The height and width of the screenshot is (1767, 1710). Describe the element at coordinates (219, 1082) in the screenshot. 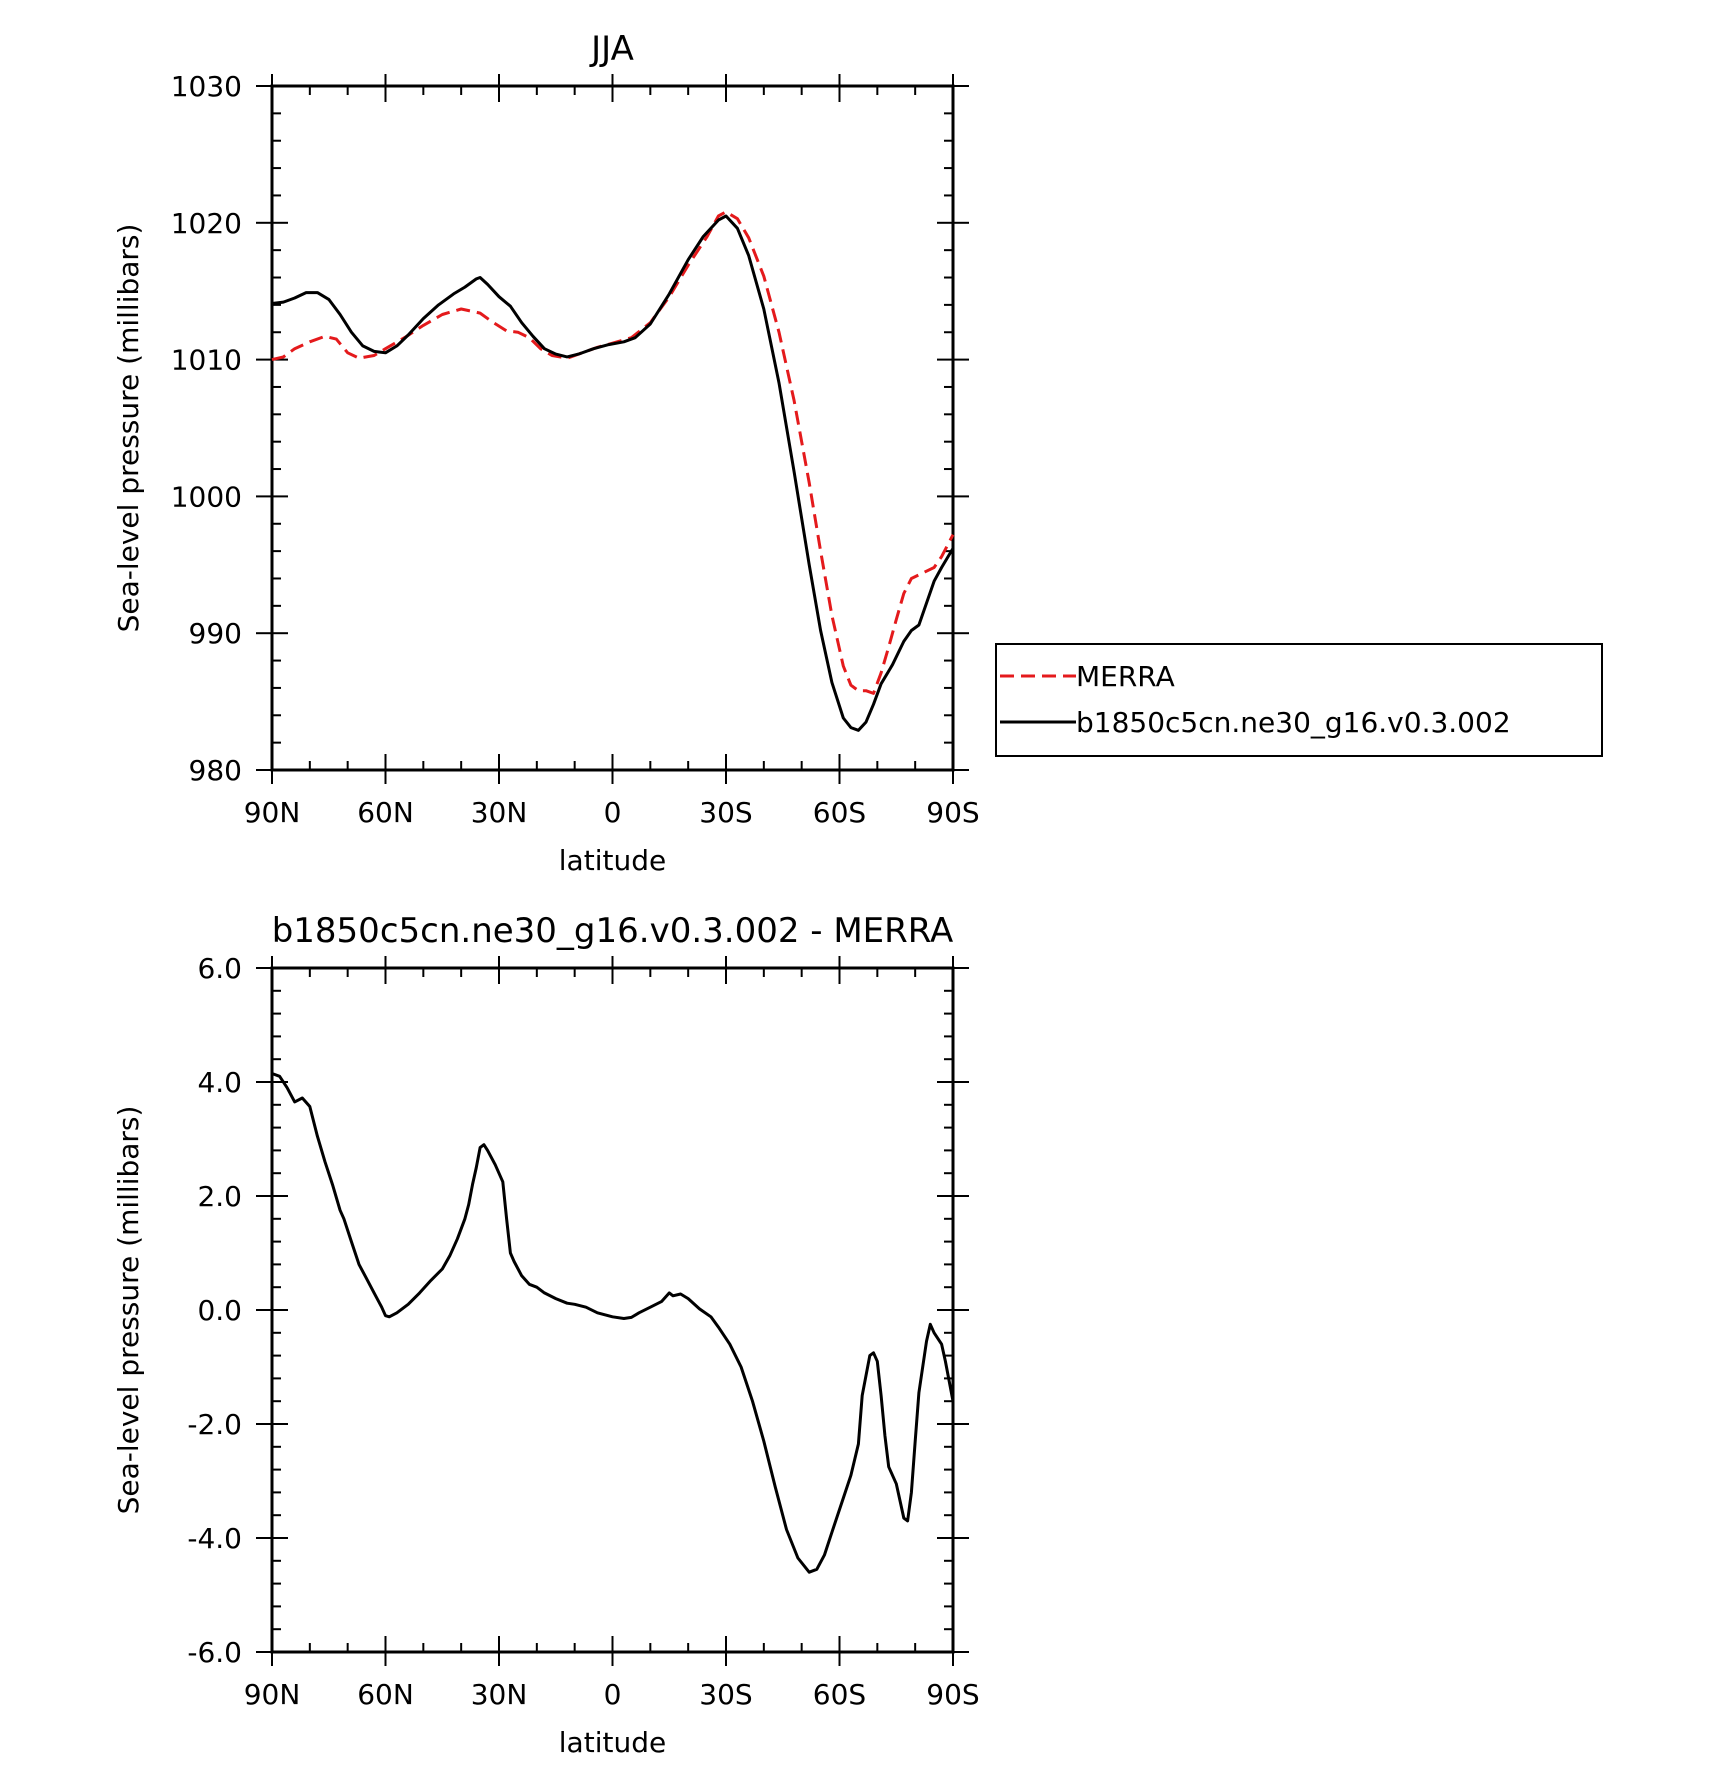

I see `y-tick-label: 4.0` at that location.